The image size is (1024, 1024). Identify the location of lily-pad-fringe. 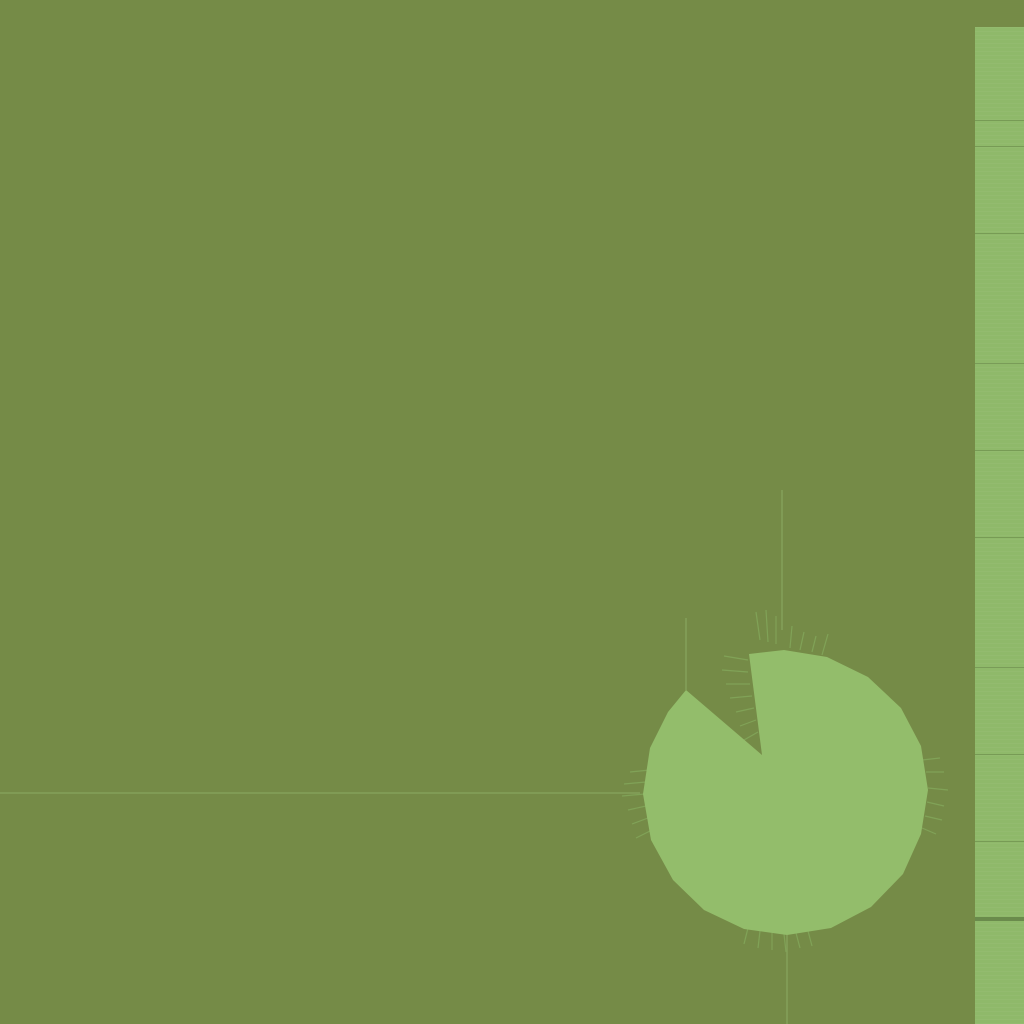
(785, 781).